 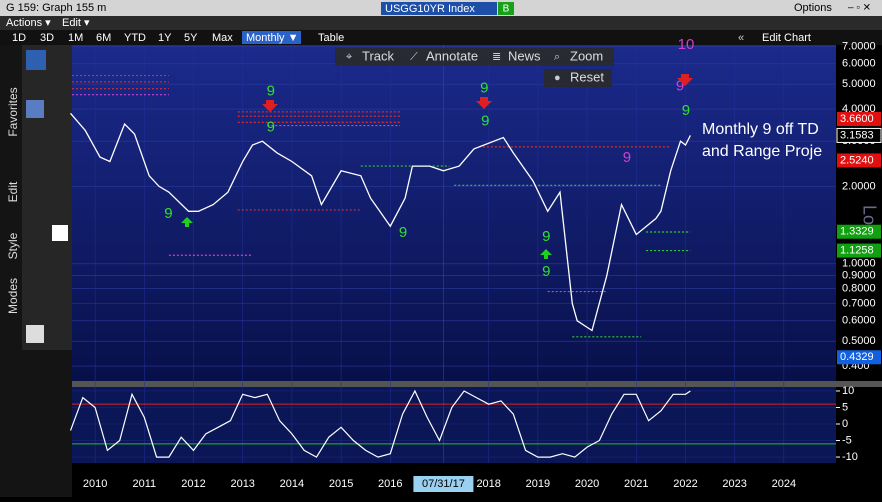 I want to click on menu-item: Edit ▾, so click(x=76, y=23).